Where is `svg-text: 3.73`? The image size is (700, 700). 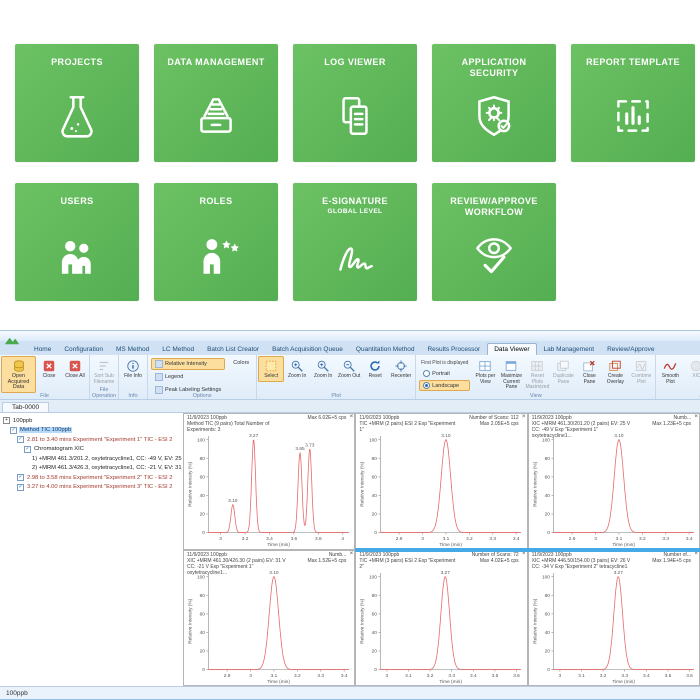 svg-text: 3.73 is located at coordinates (310, 445).